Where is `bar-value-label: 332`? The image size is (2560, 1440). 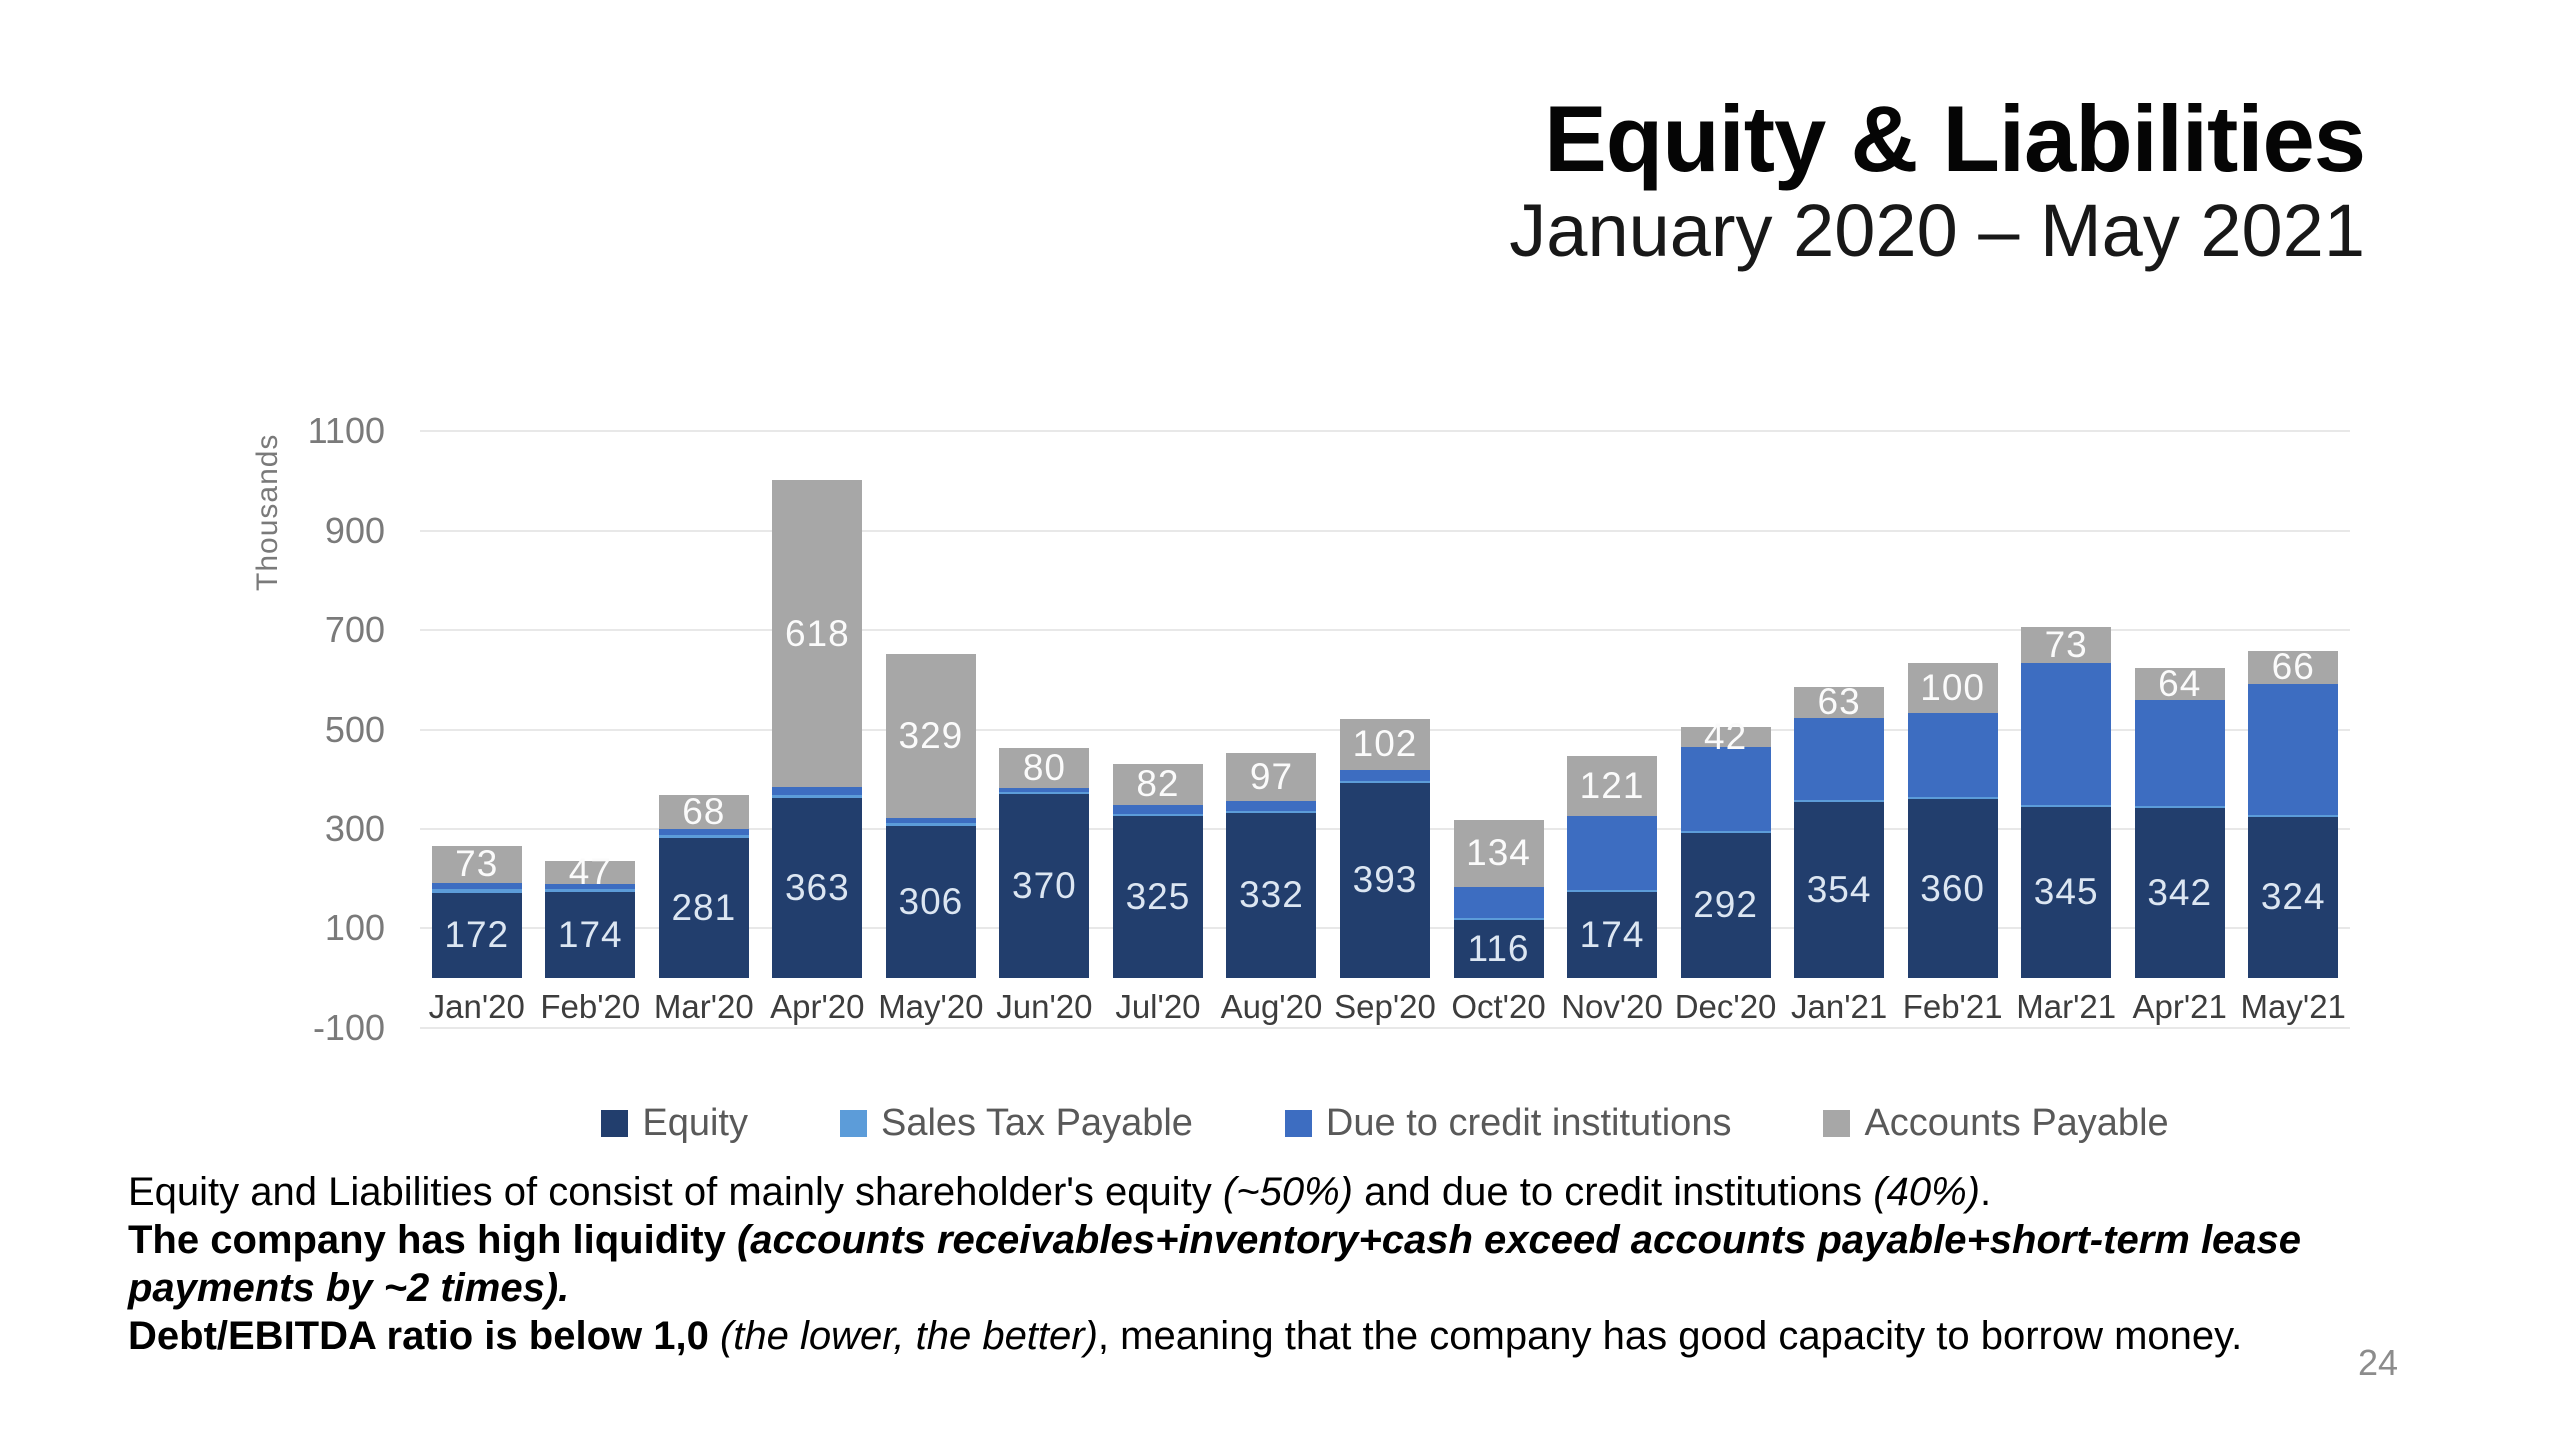 bar-value-label: 332 is located at coordinates (1271, 895).